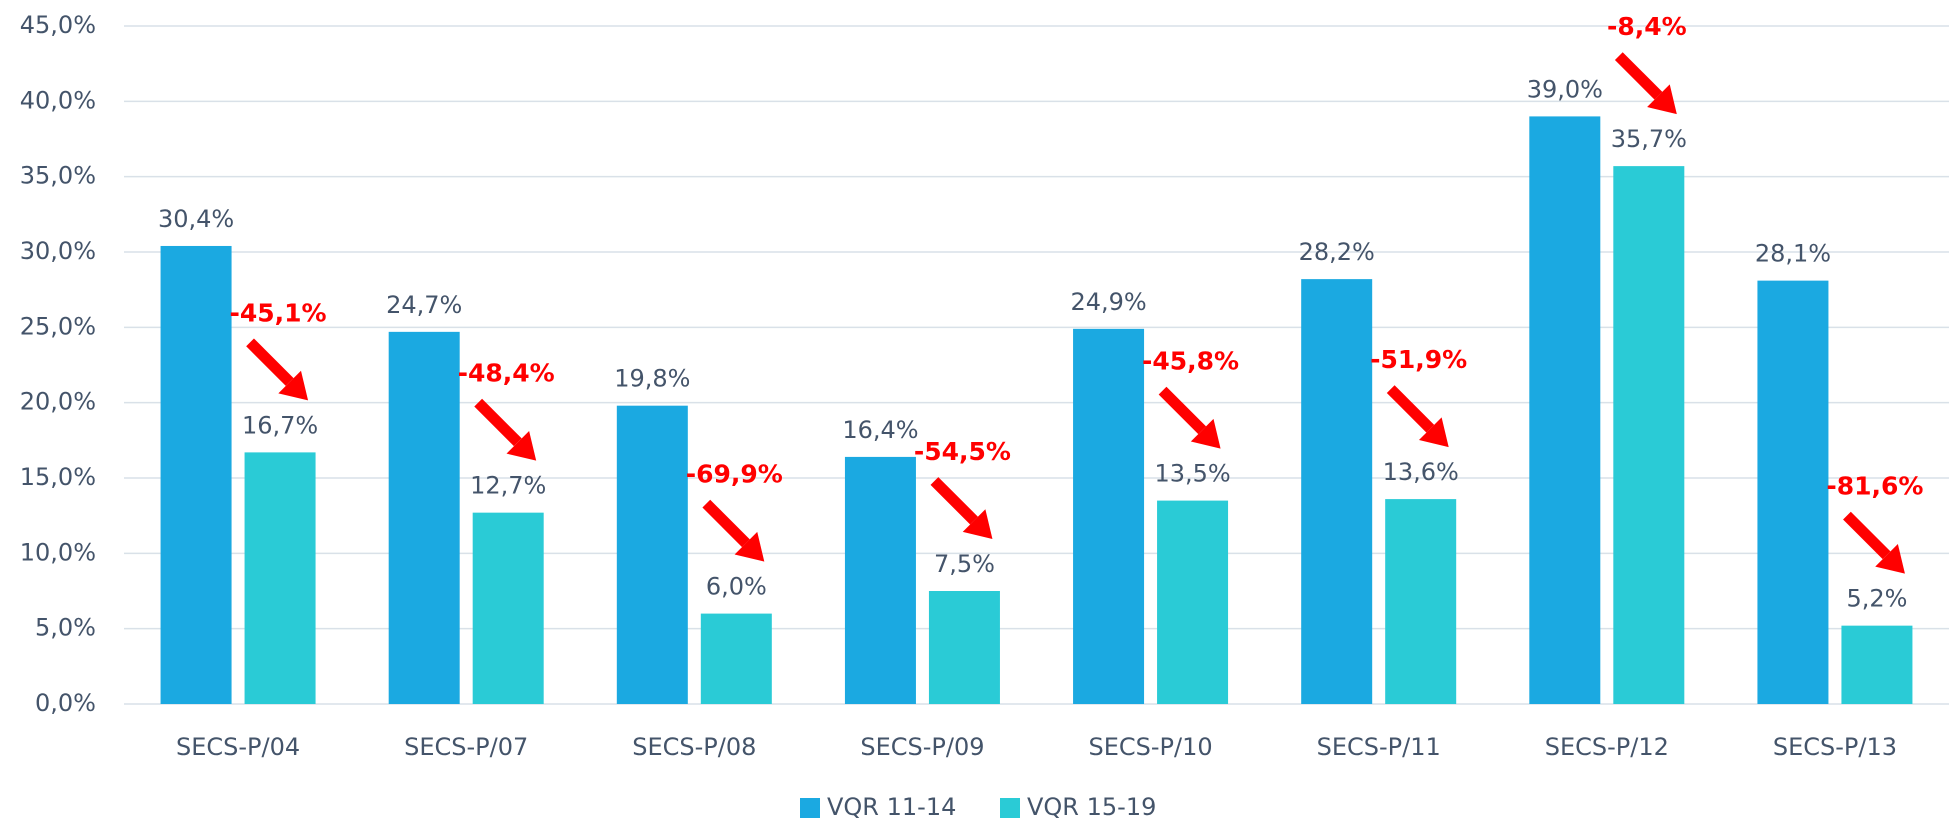 The image size is (1949, 824). I want to click on value-label: 30,4%, so click(196, 219).